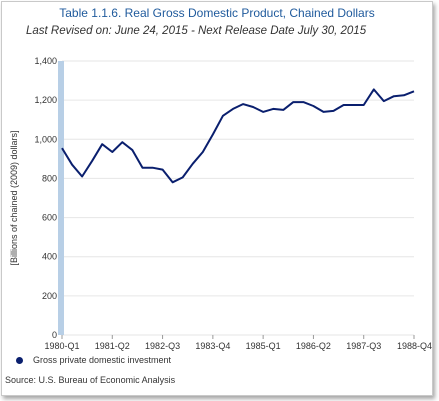 Image resolution: width=439 pixels, height=401 pixels. Describe the element at coordinates (61, 346) in the screenshot. I see `x-tick-label: 1980-Q1` at that location.